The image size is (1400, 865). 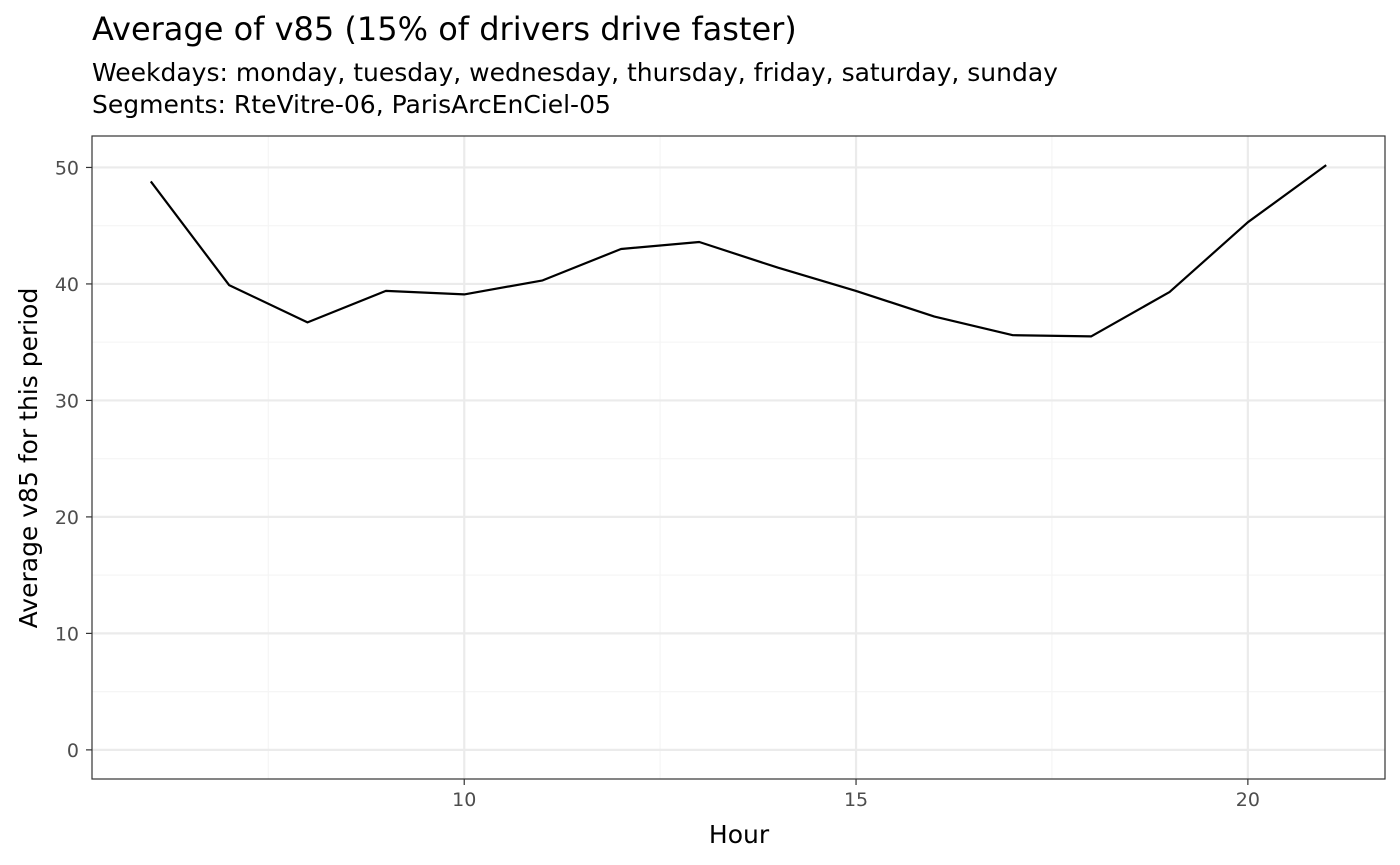 I want to click on chart-subtitle-segments: Segments: RteVitre-06, ParisArcEnCiel-05, so click(x=351, y=104).